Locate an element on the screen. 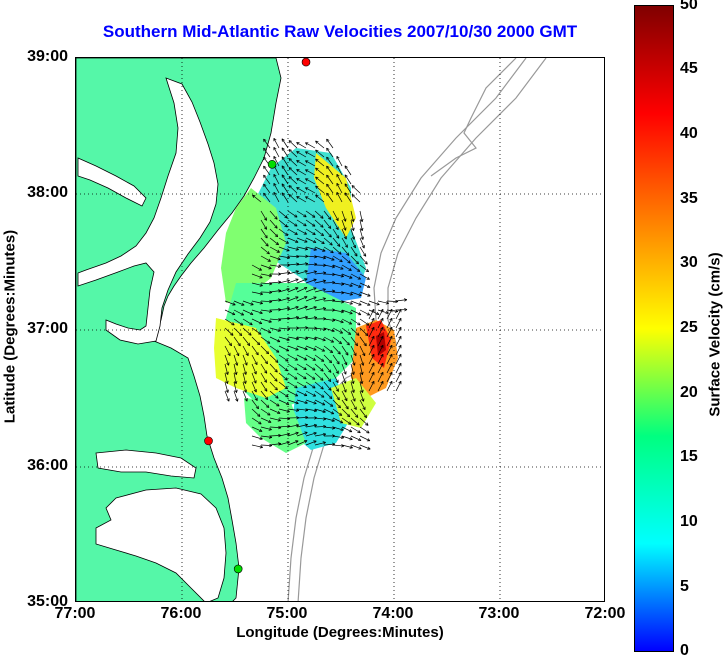  colorbar-tick-label: 10 is located at coordinates (695, 522).